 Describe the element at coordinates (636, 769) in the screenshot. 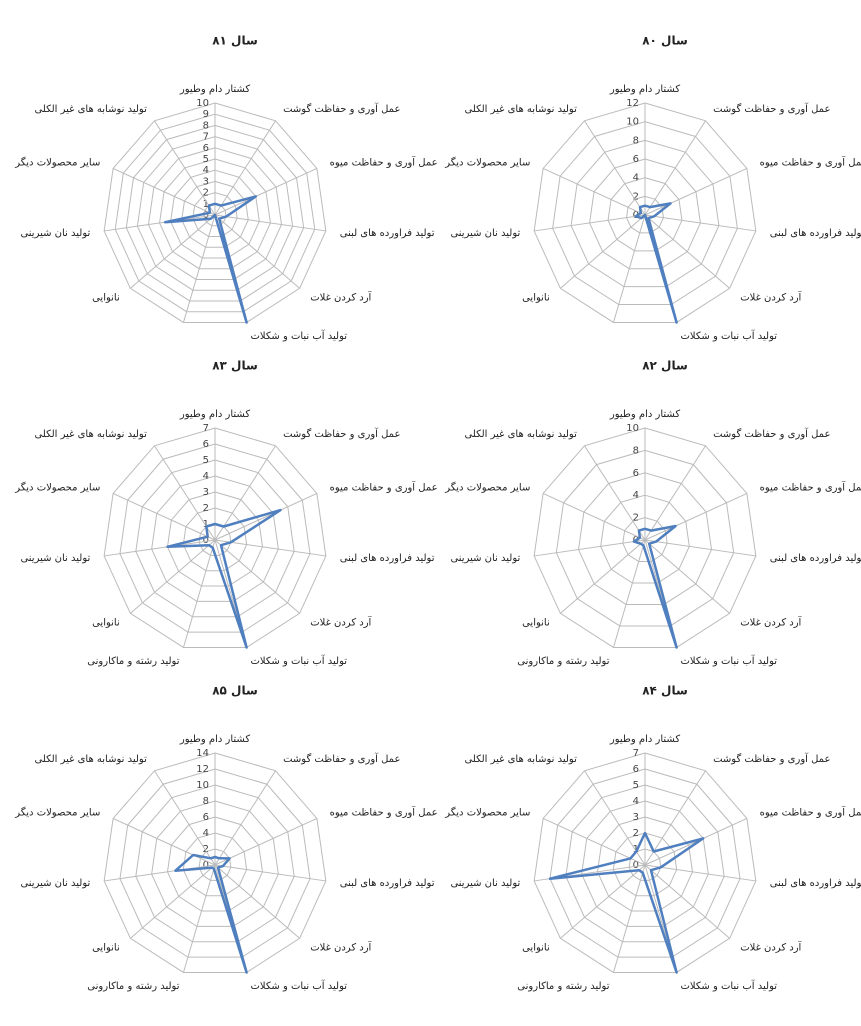

I see `tick-label: 6` at that location.